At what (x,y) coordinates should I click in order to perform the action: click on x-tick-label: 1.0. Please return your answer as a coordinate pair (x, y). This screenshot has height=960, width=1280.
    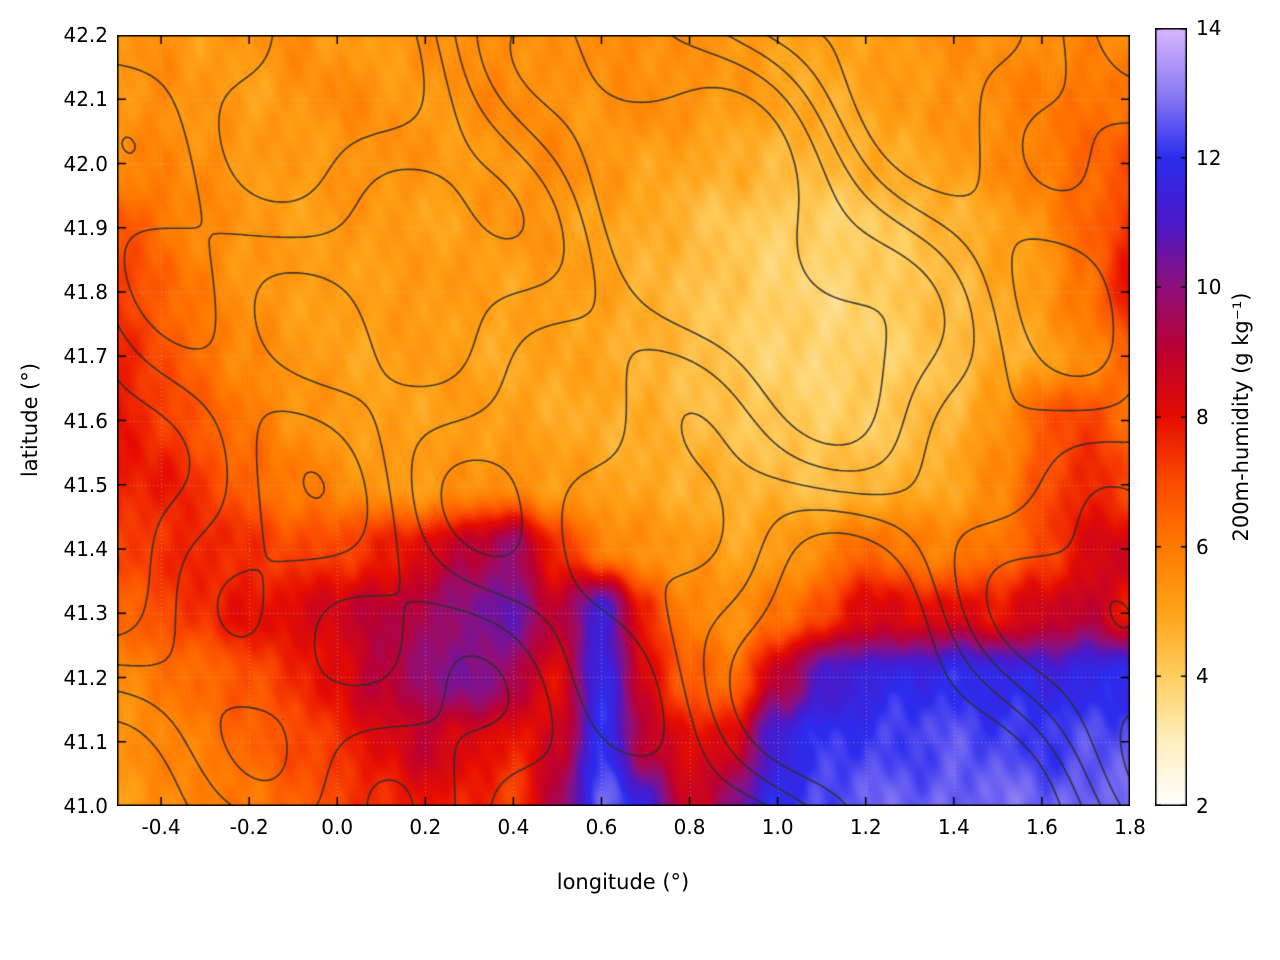
    Looking at the image, I should click on (777, 827).